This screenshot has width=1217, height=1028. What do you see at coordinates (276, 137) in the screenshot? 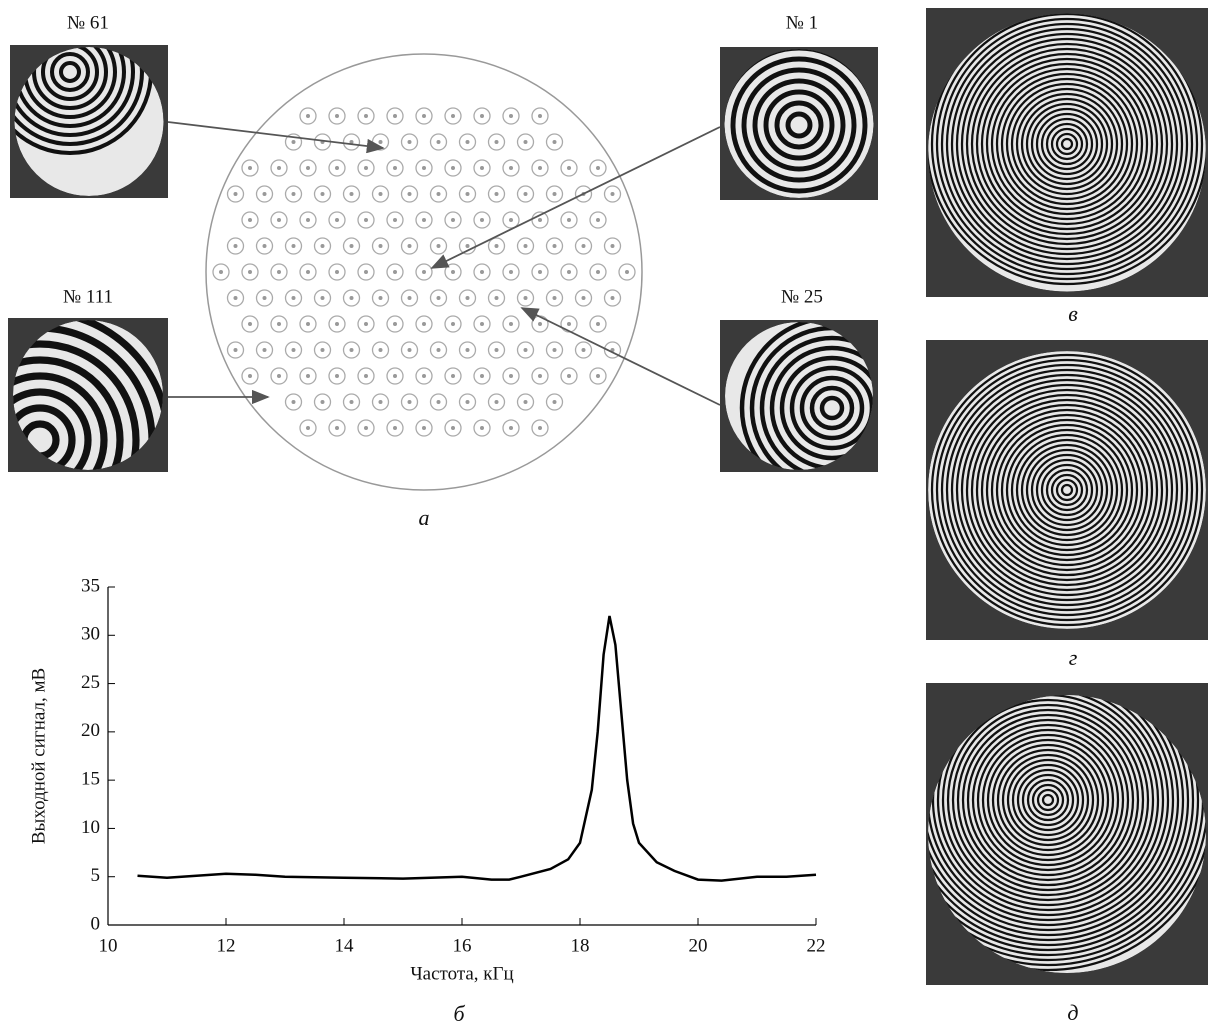
I see `arrow` at bounding box center [276, 137].